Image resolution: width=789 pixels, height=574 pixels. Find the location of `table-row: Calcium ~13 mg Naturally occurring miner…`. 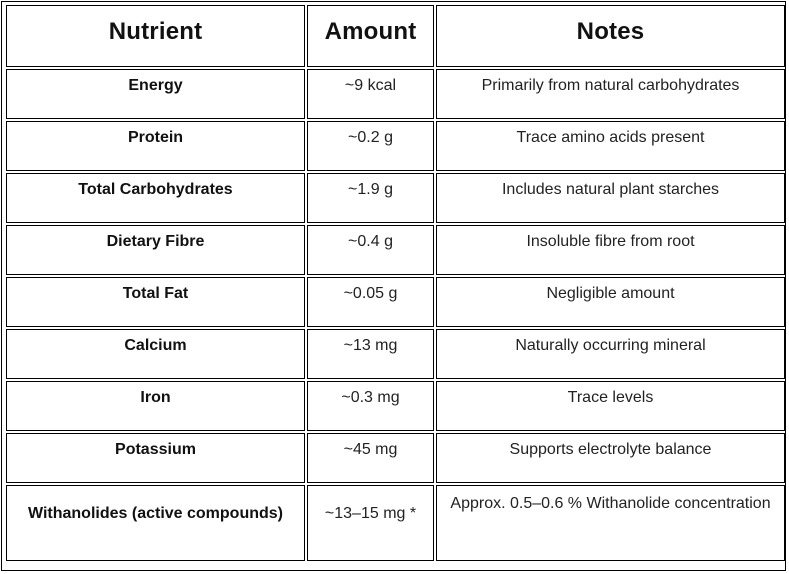

table-row: Calcium ~13 mg Naturally occurring miner… is located at coordinates (395, 354).